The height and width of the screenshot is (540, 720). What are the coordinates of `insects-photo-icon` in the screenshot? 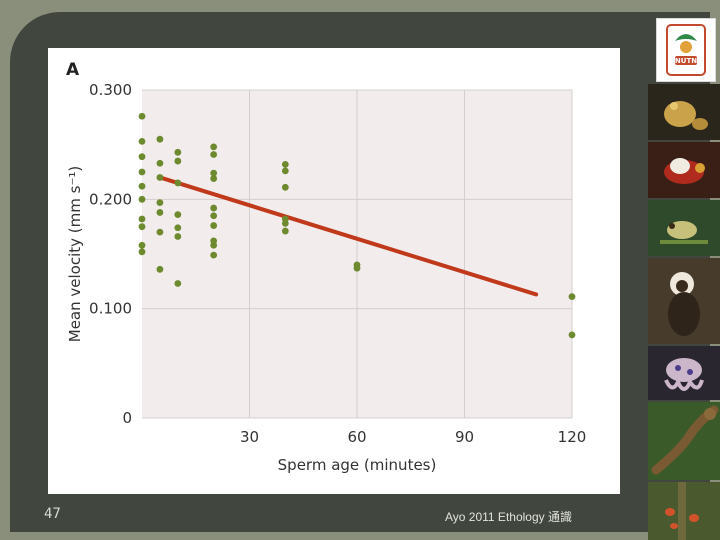 It's located at (684, 511).